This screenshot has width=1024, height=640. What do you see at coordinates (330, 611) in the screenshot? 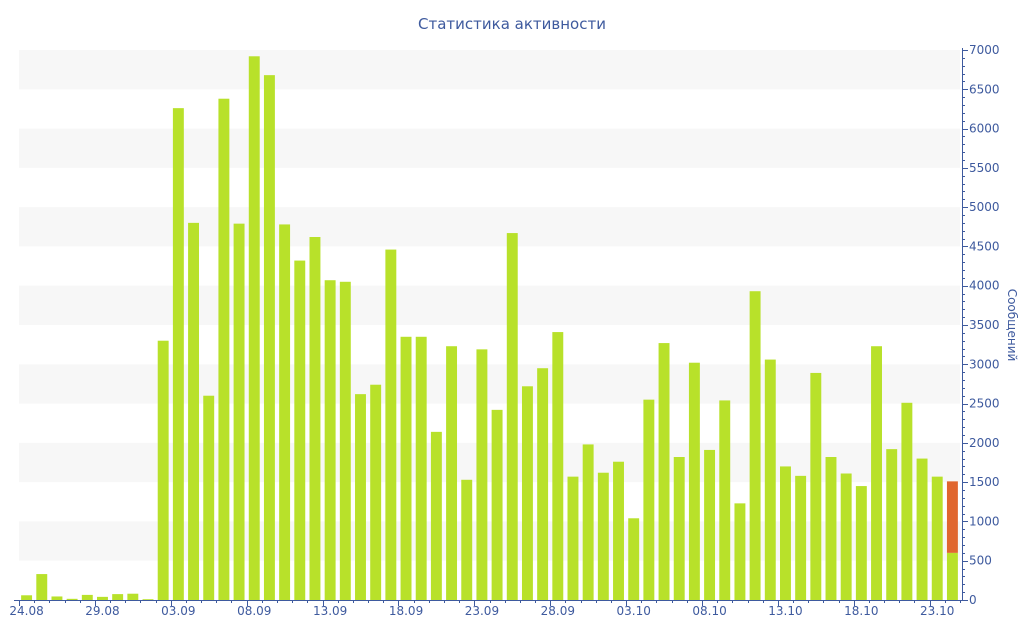
I see `x-tick-label: 13.09` at bounding box center [330, 611].